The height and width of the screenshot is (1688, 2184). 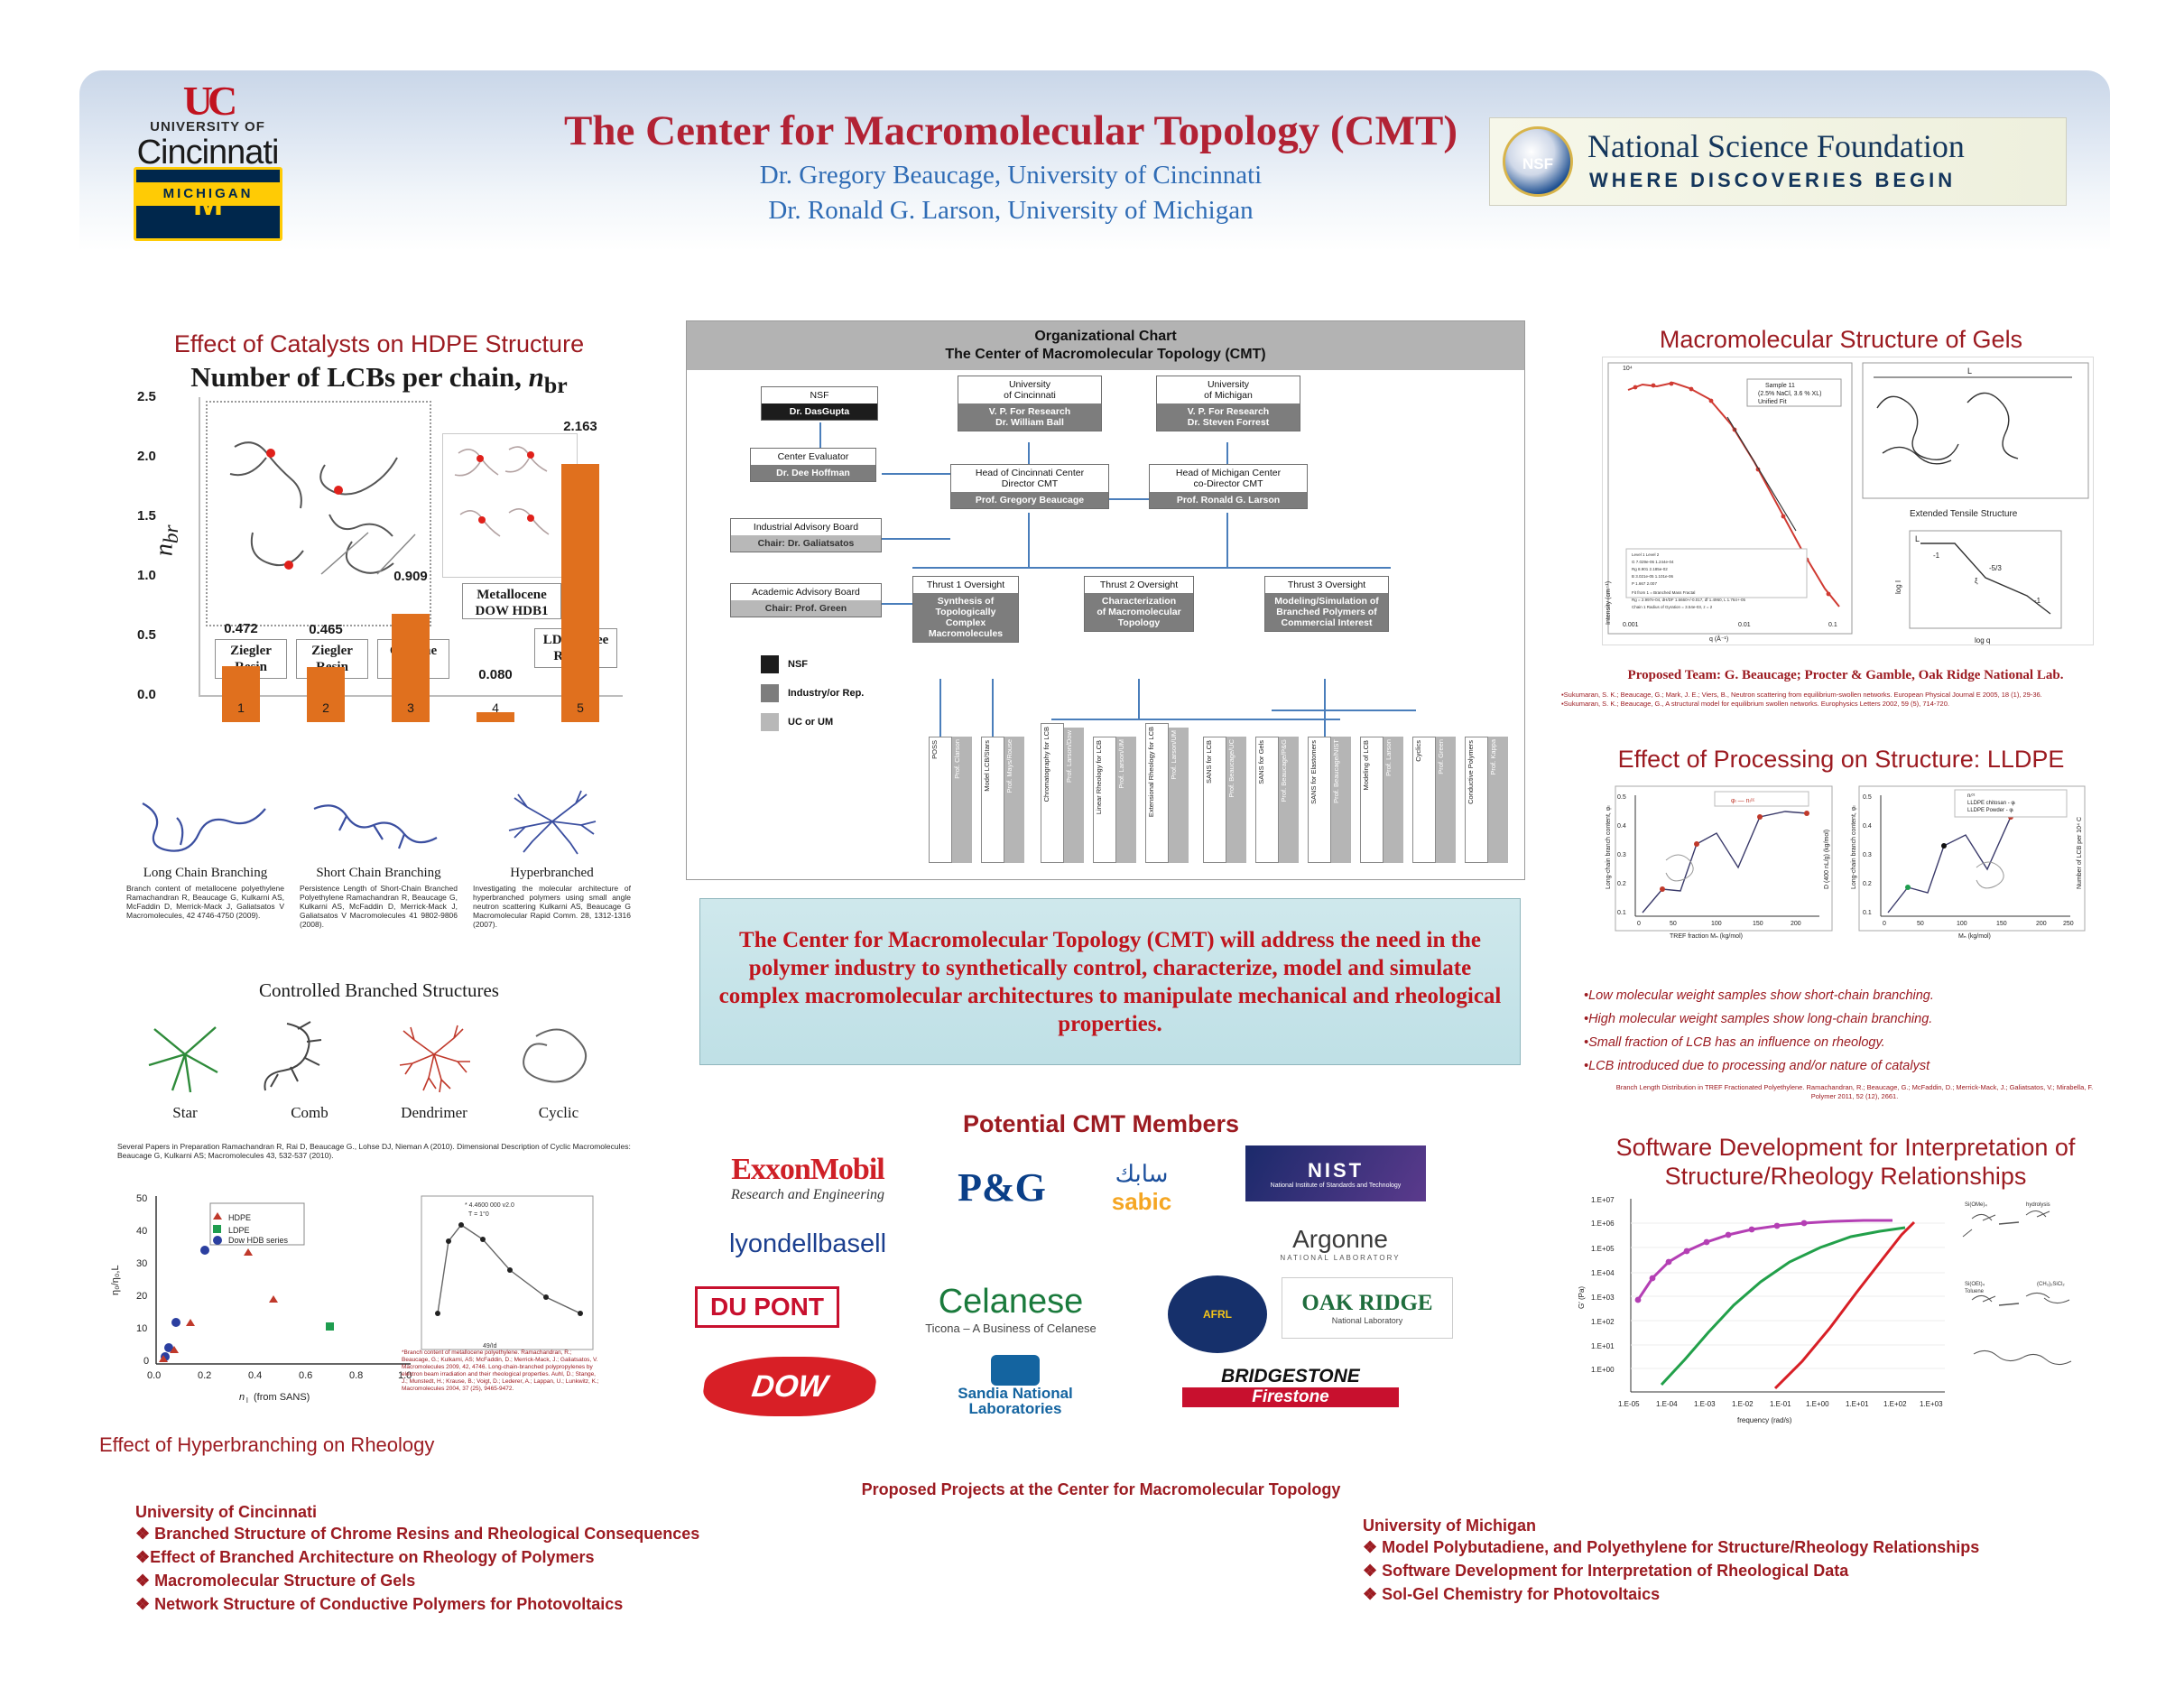 What do you see at coordinates (208, 194) in the screenshot?
I see `um-band-label: MICHIGAN` at bounding box center [208, 194].